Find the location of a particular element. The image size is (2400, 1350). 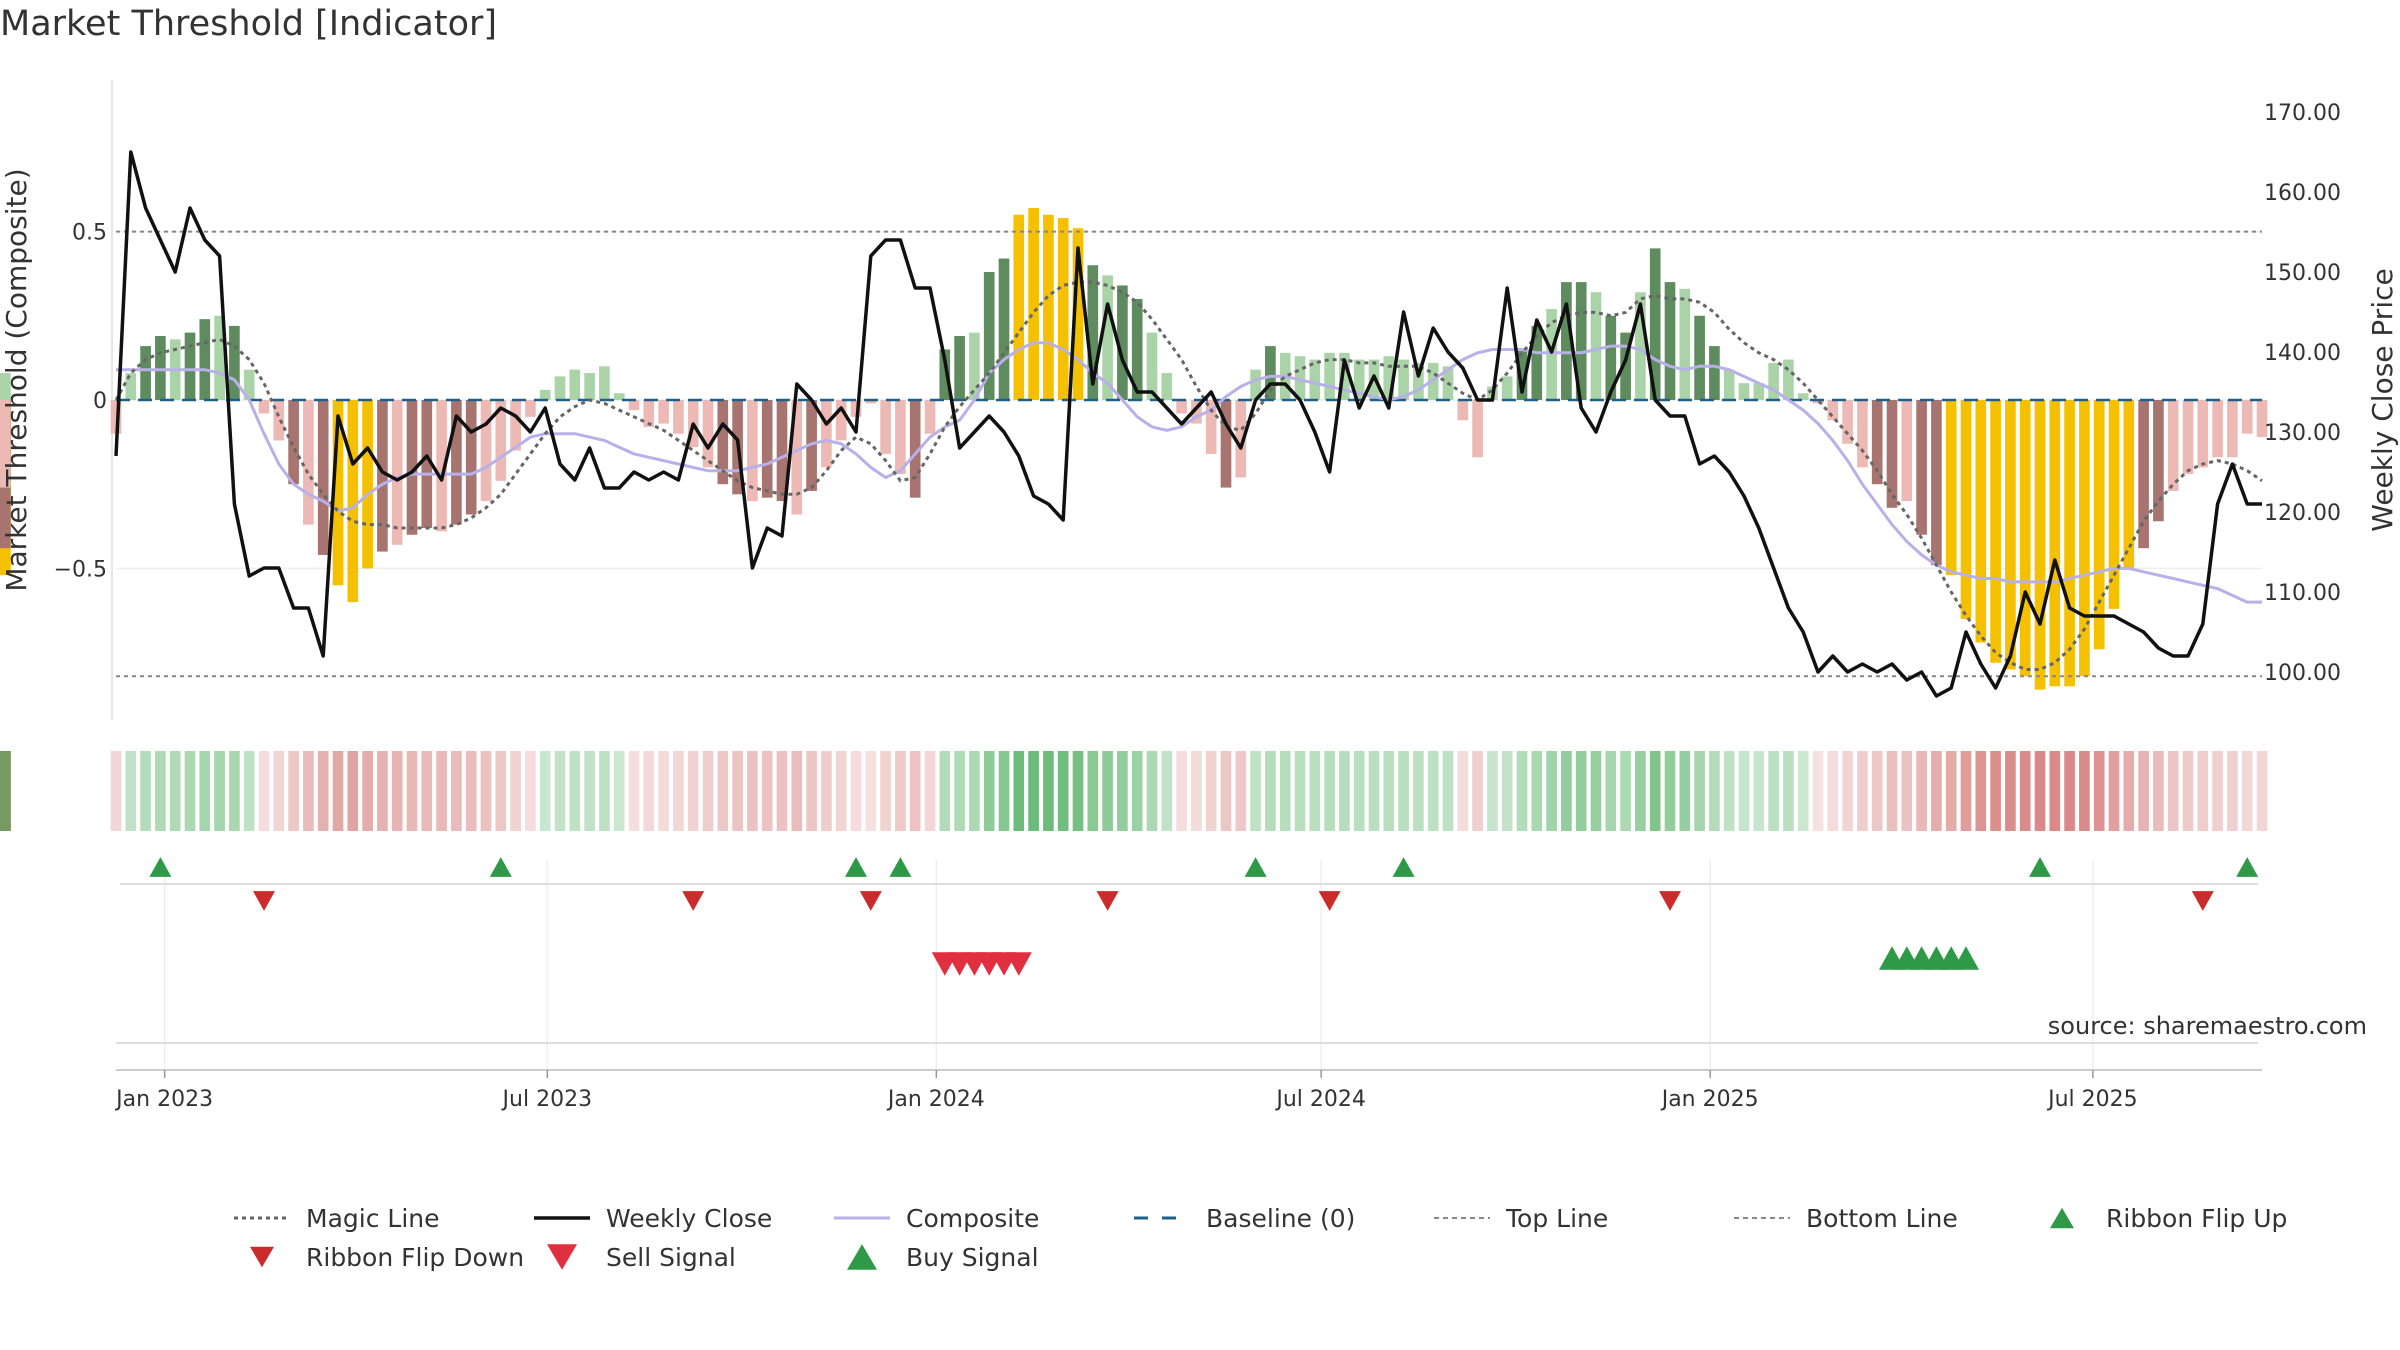

x-tick-label: Jul 2024 is located at coordinates (1320, 1099).